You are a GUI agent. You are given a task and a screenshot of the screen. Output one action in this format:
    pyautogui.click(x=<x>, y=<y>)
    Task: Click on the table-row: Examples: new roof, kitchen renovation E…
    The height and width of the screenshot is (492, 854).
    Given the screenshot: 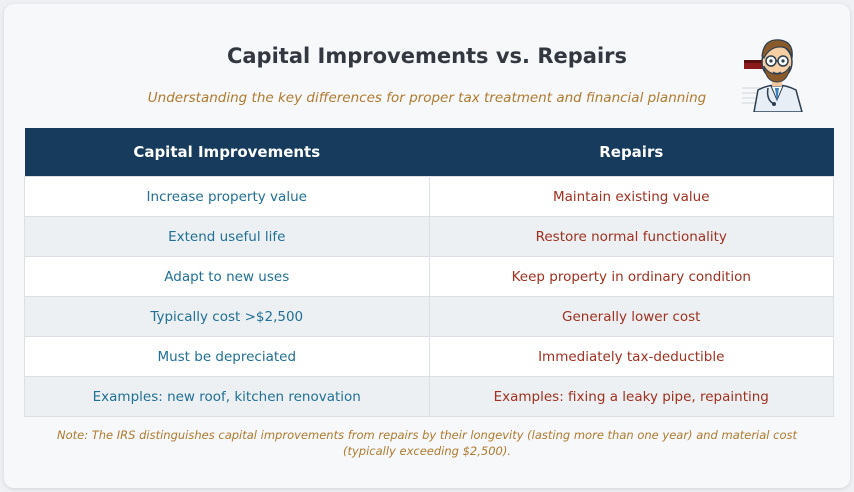 What is the action you would take?
    pyautogui.click(x=429, y=396)
    